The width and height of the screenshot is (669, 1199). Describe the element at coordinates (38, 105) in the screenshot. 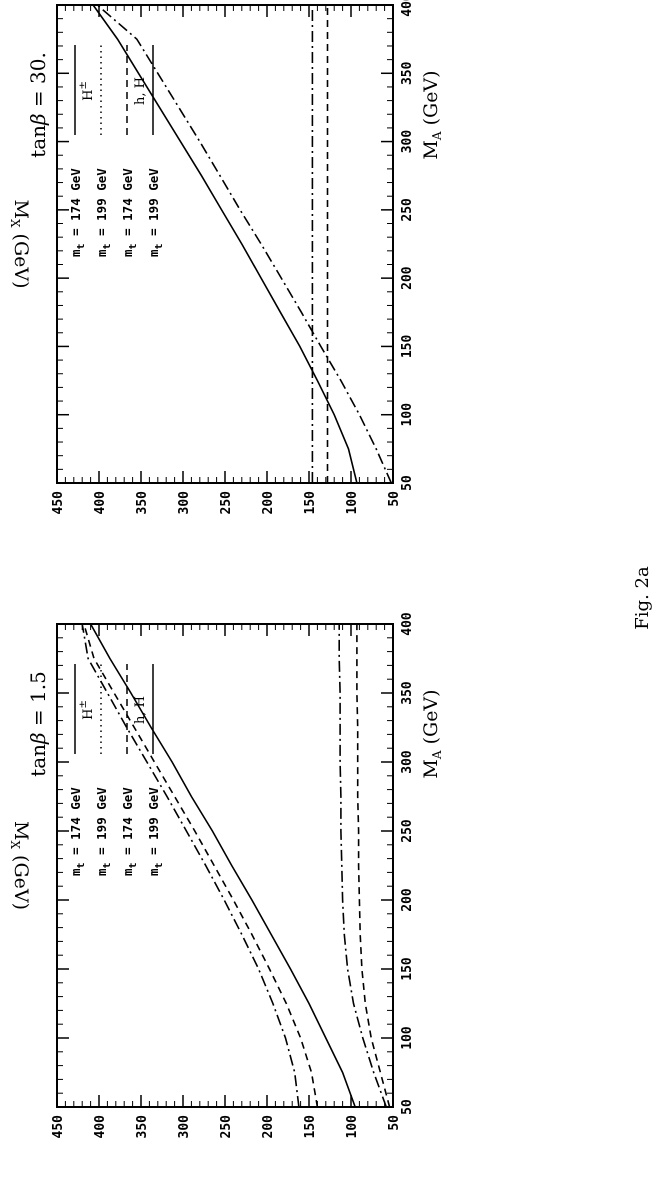

I see `chart-title: tanβ = 30.` at that location.